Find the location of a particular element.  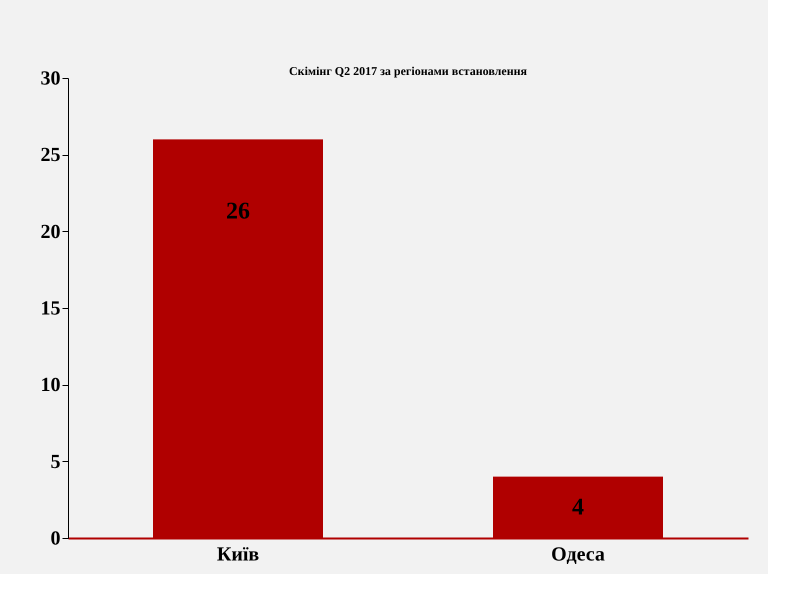

y-tick-label: 5 is located at coordinates (55, 461).